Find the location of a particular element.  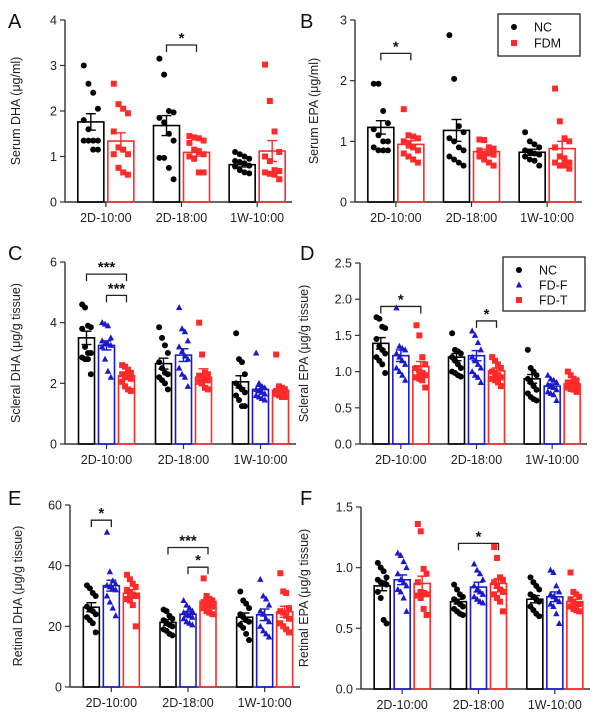

y-tick-label: 2.5 is located at coordinates (343, 264).